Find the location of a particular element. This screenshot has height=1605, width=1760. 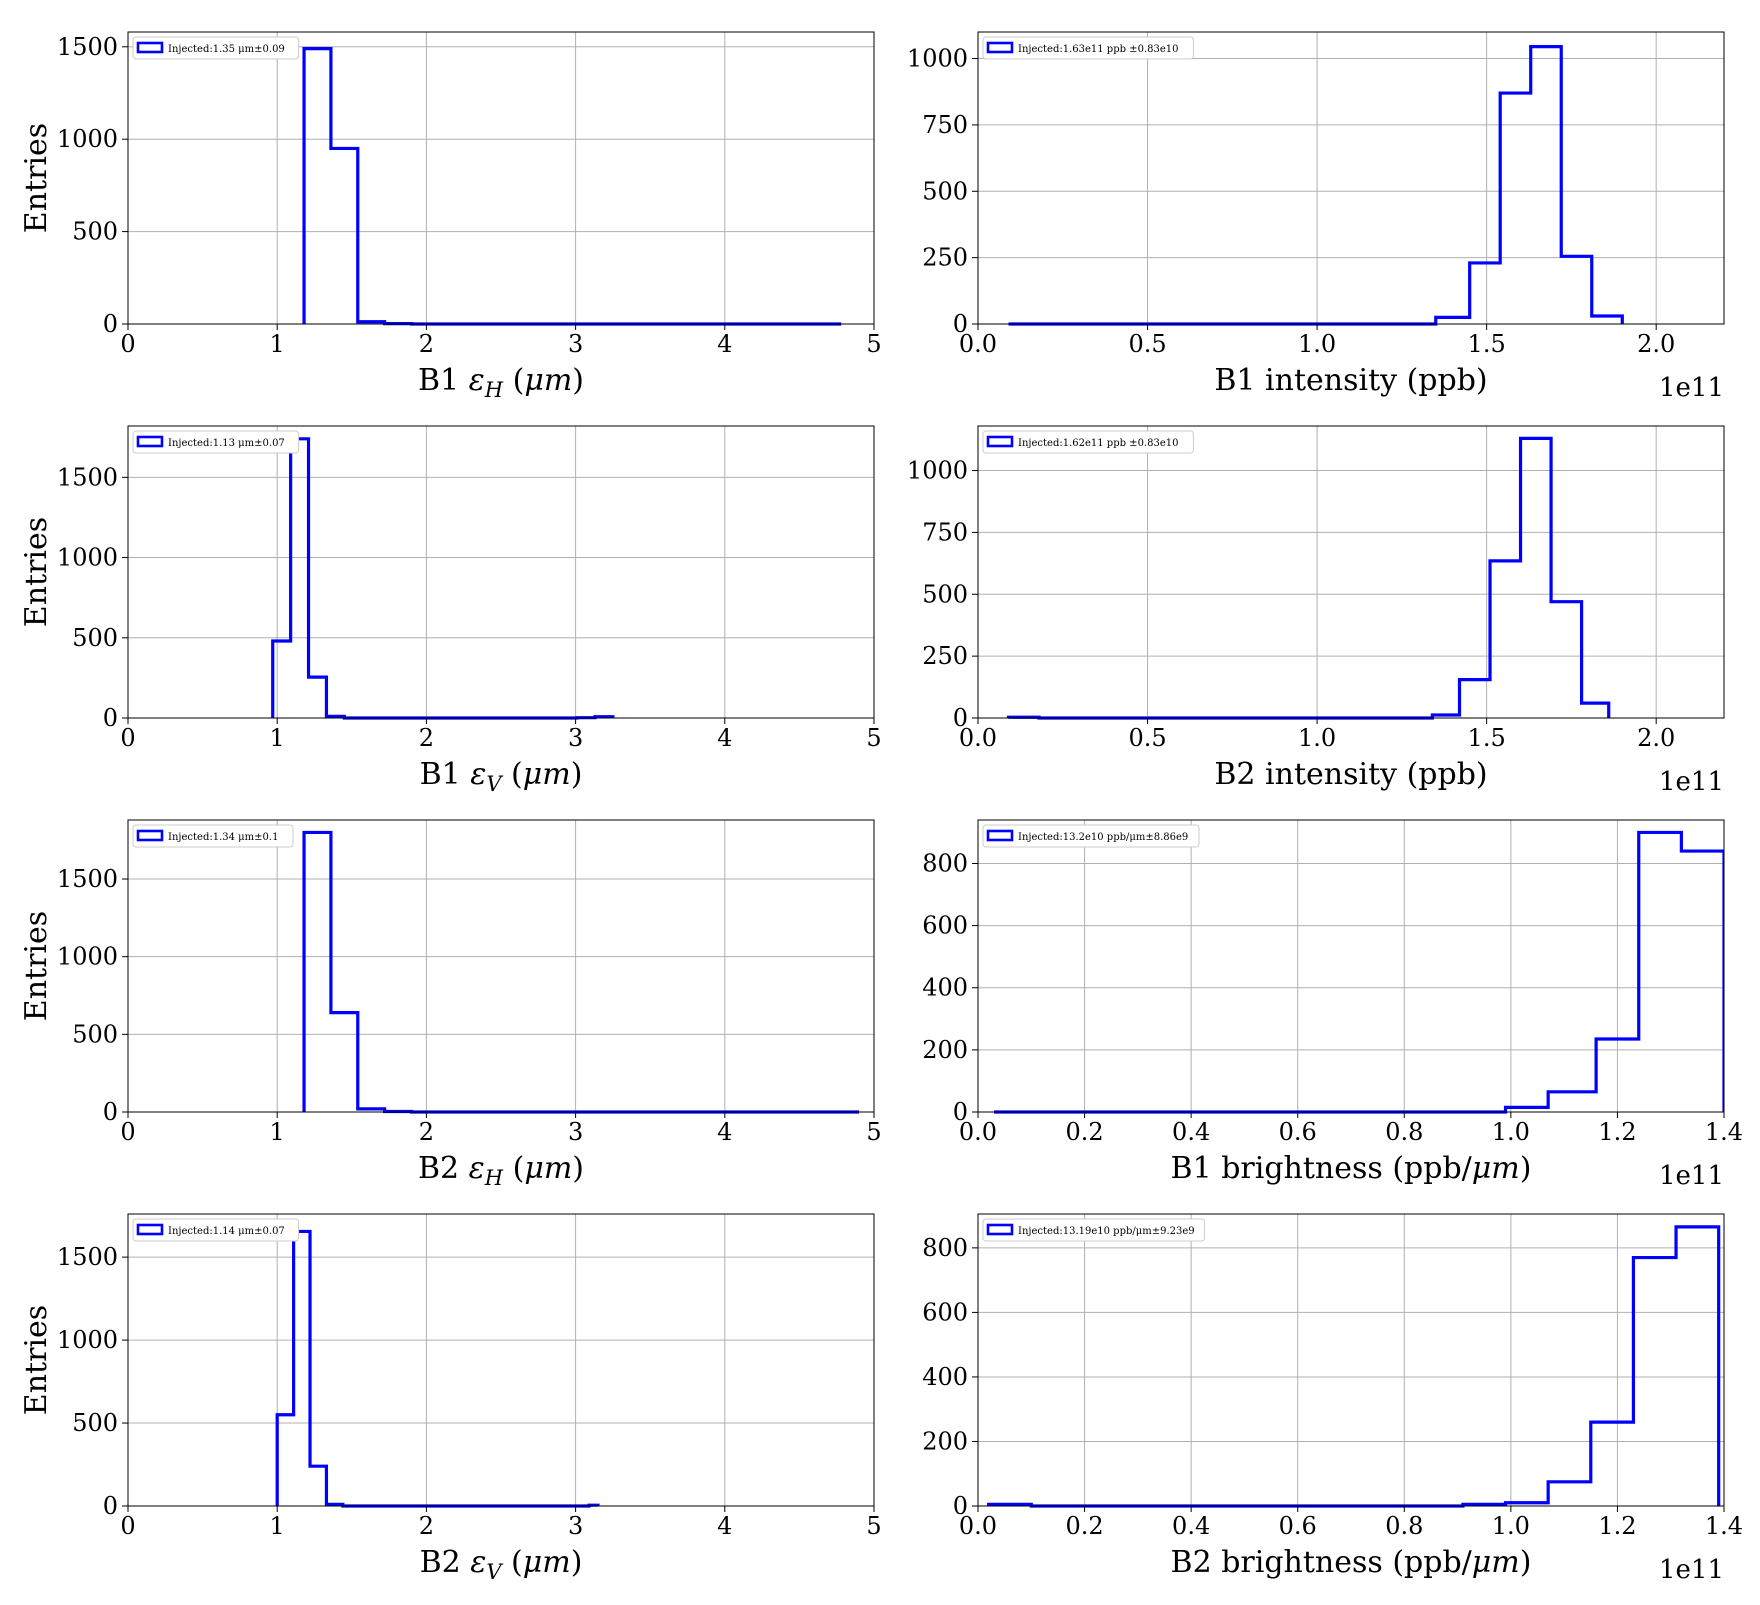

x-axis-label: B2 intensity (ppb) is located at coordinates (1350, 774).